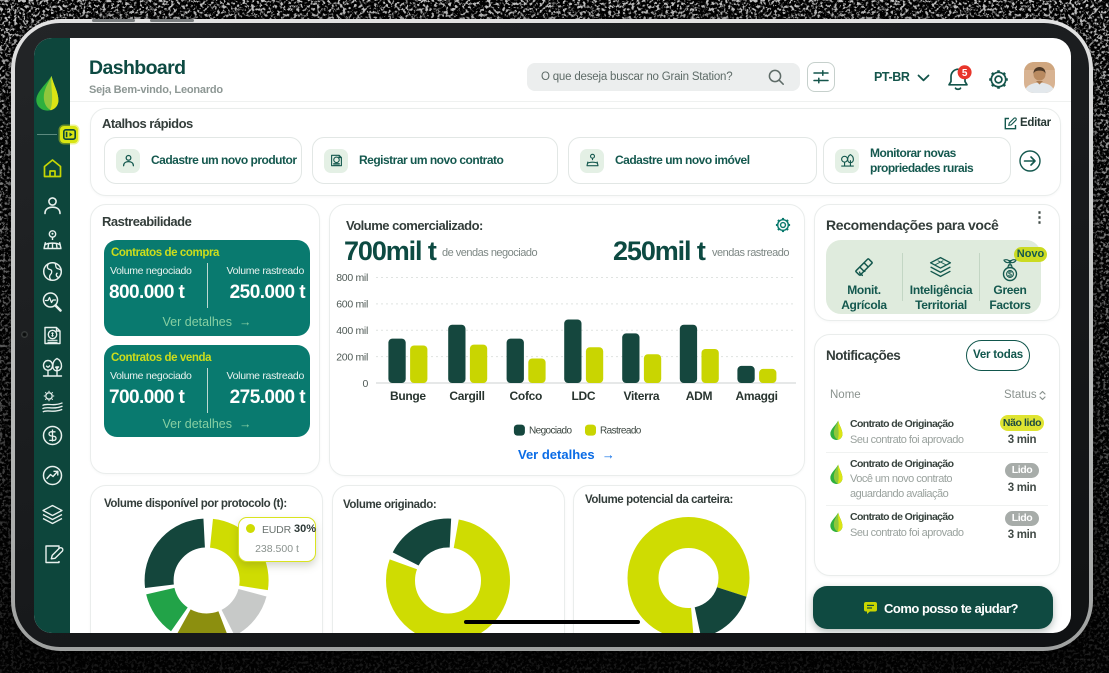 The height and width of the screenshot is (673, 1109). Describe the element at coordinates (365, 384) in the screenshot. I see `svg-text: 0` at that location.